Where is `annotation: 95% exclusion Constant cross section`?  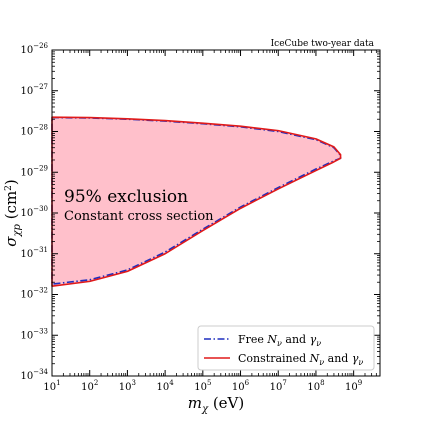 annotation: 95% exclusion Constant cross section is located at coordinates (139, 205).